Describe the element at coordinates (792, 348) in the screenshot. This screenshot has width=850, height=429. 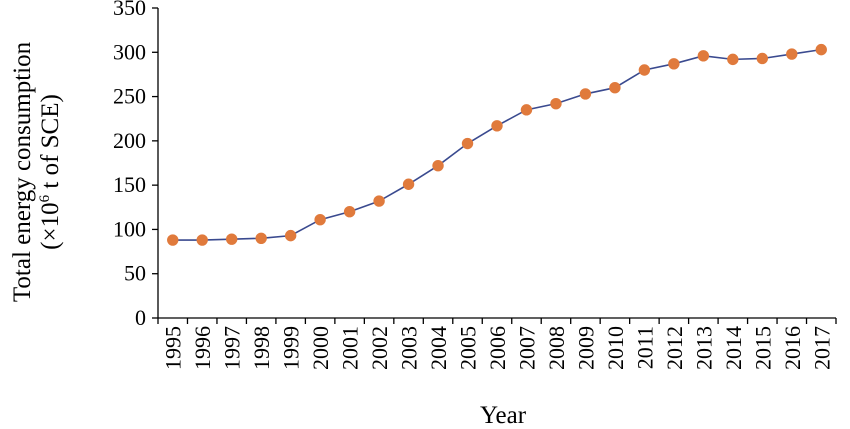
I see `x-tick-label: 2016` at that location.